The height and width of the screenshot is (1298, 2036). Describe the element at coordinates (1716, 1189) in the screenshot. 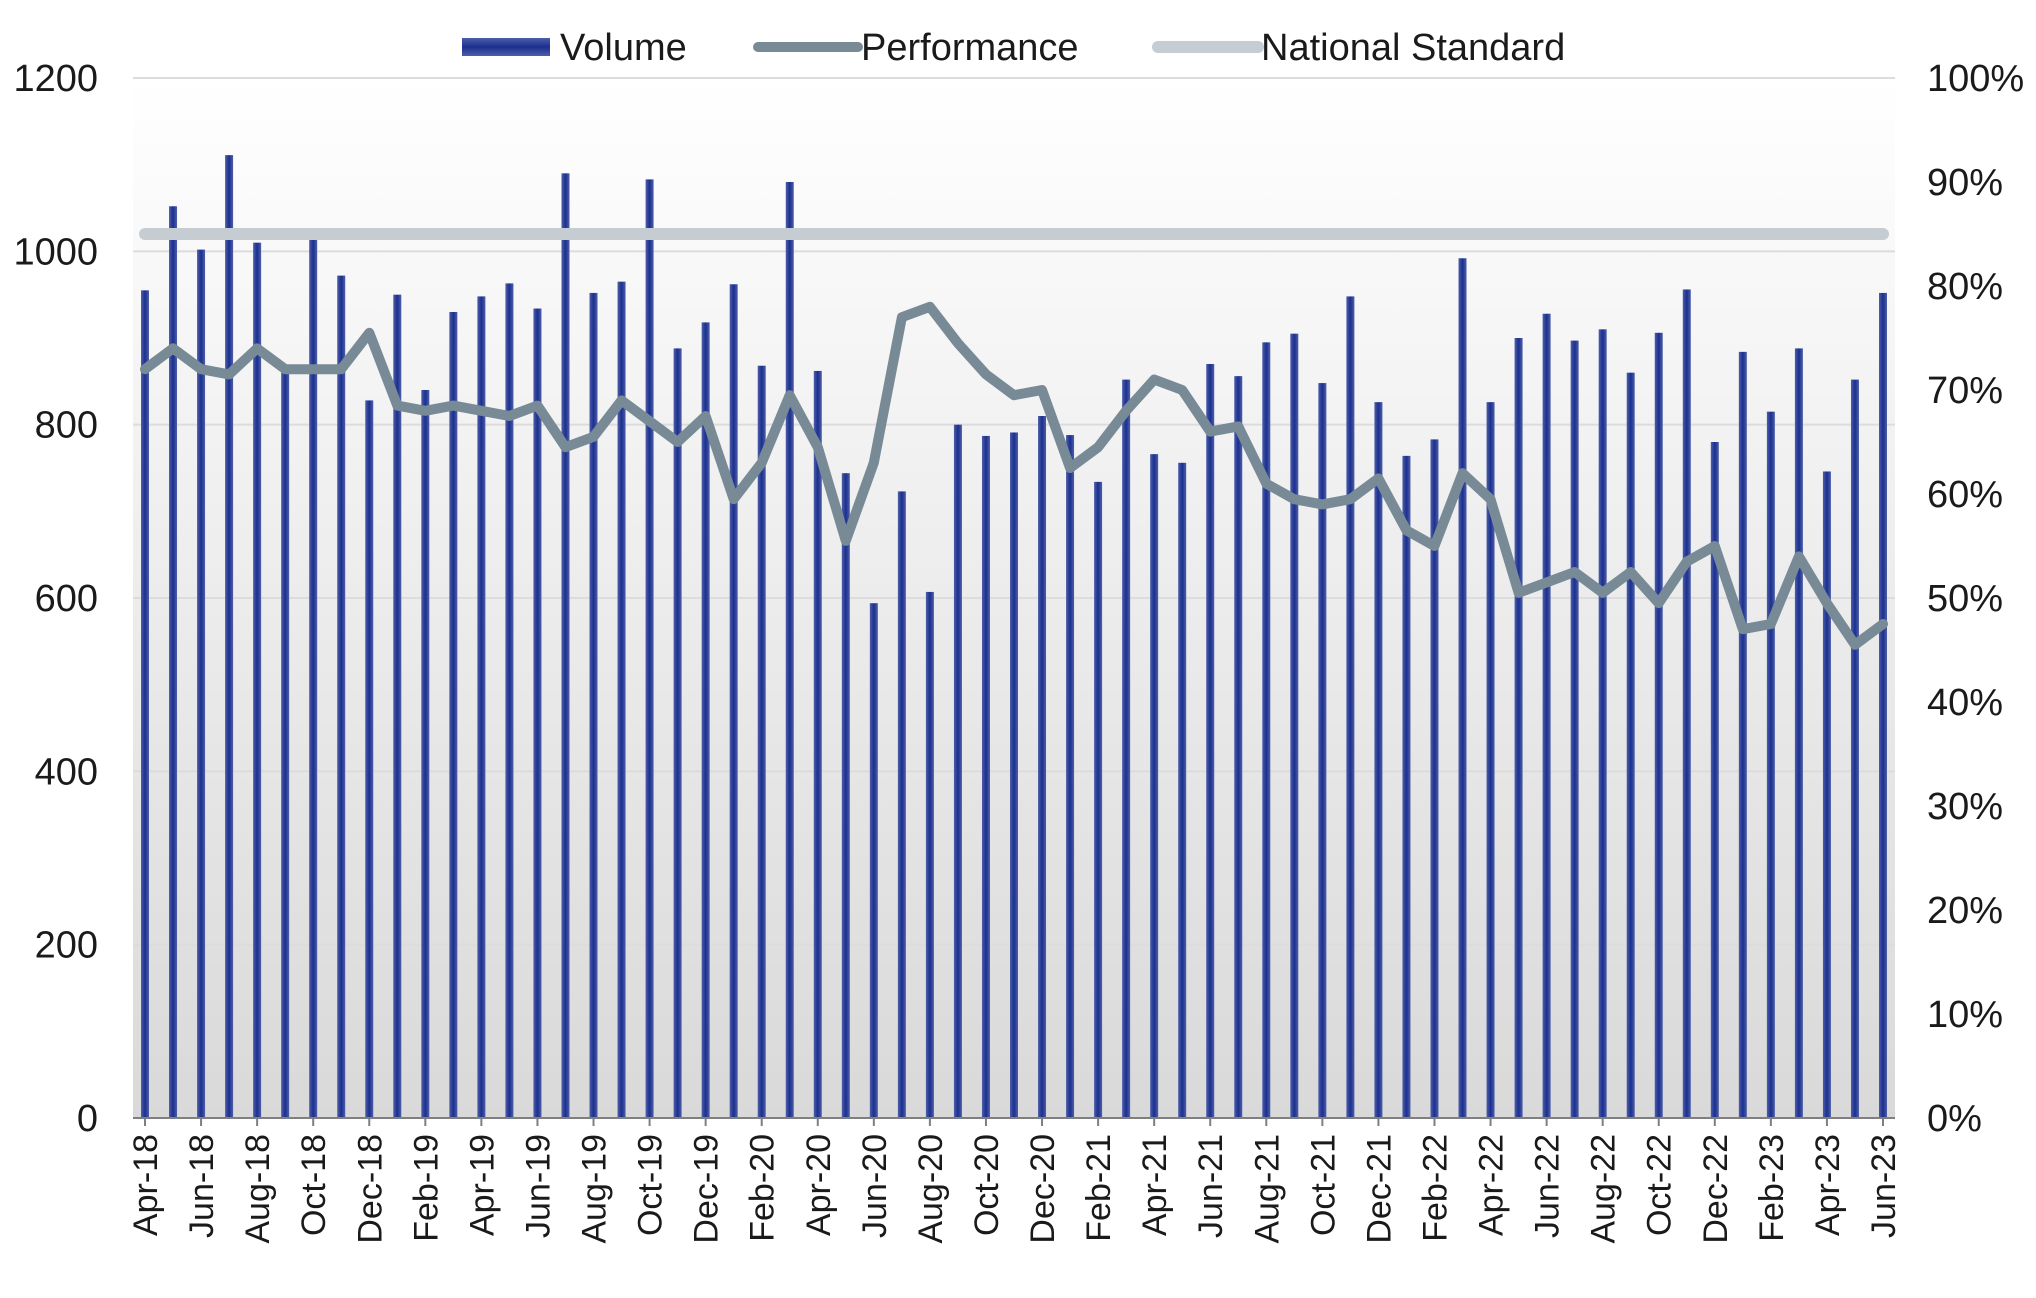

I see `x-tick-label: Dec-22` at that location.